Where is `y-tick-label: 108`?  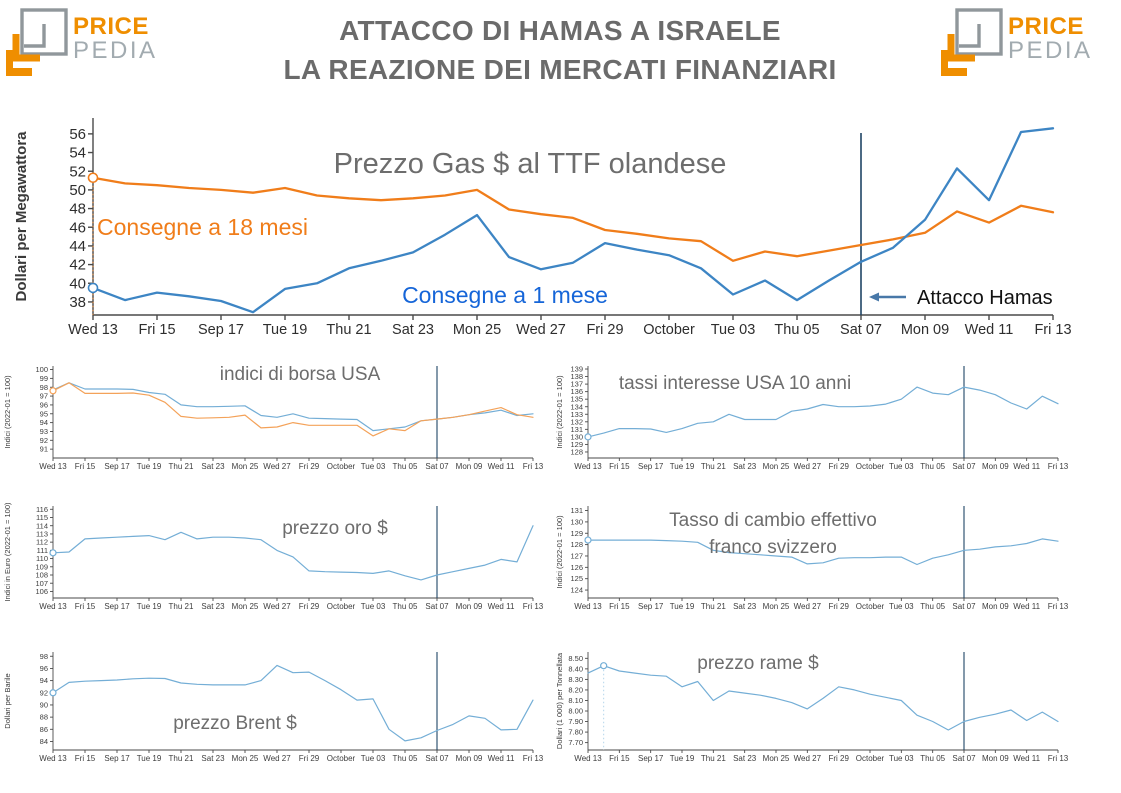
y-tick-label: 108 is located at coordinates (41, 575).